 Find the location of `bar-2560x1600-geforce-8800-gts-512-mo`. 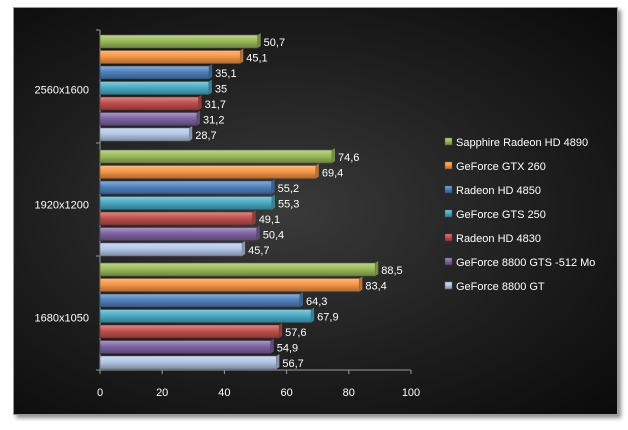

bar-2560x1600-geforce-8800-gts-512-mo is located at coordinates (148, 119).